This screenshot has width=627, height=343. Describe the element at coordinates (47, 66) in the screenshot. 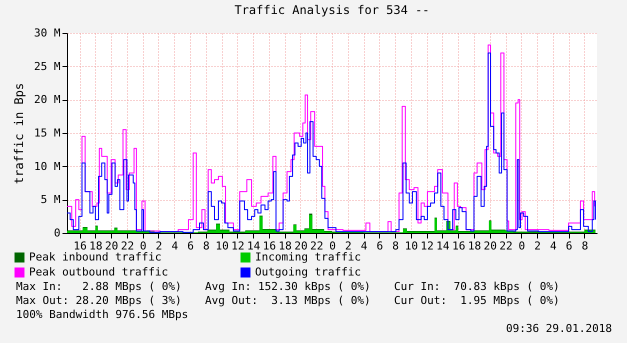

I see `y-tick-label: 25 M` at that location.